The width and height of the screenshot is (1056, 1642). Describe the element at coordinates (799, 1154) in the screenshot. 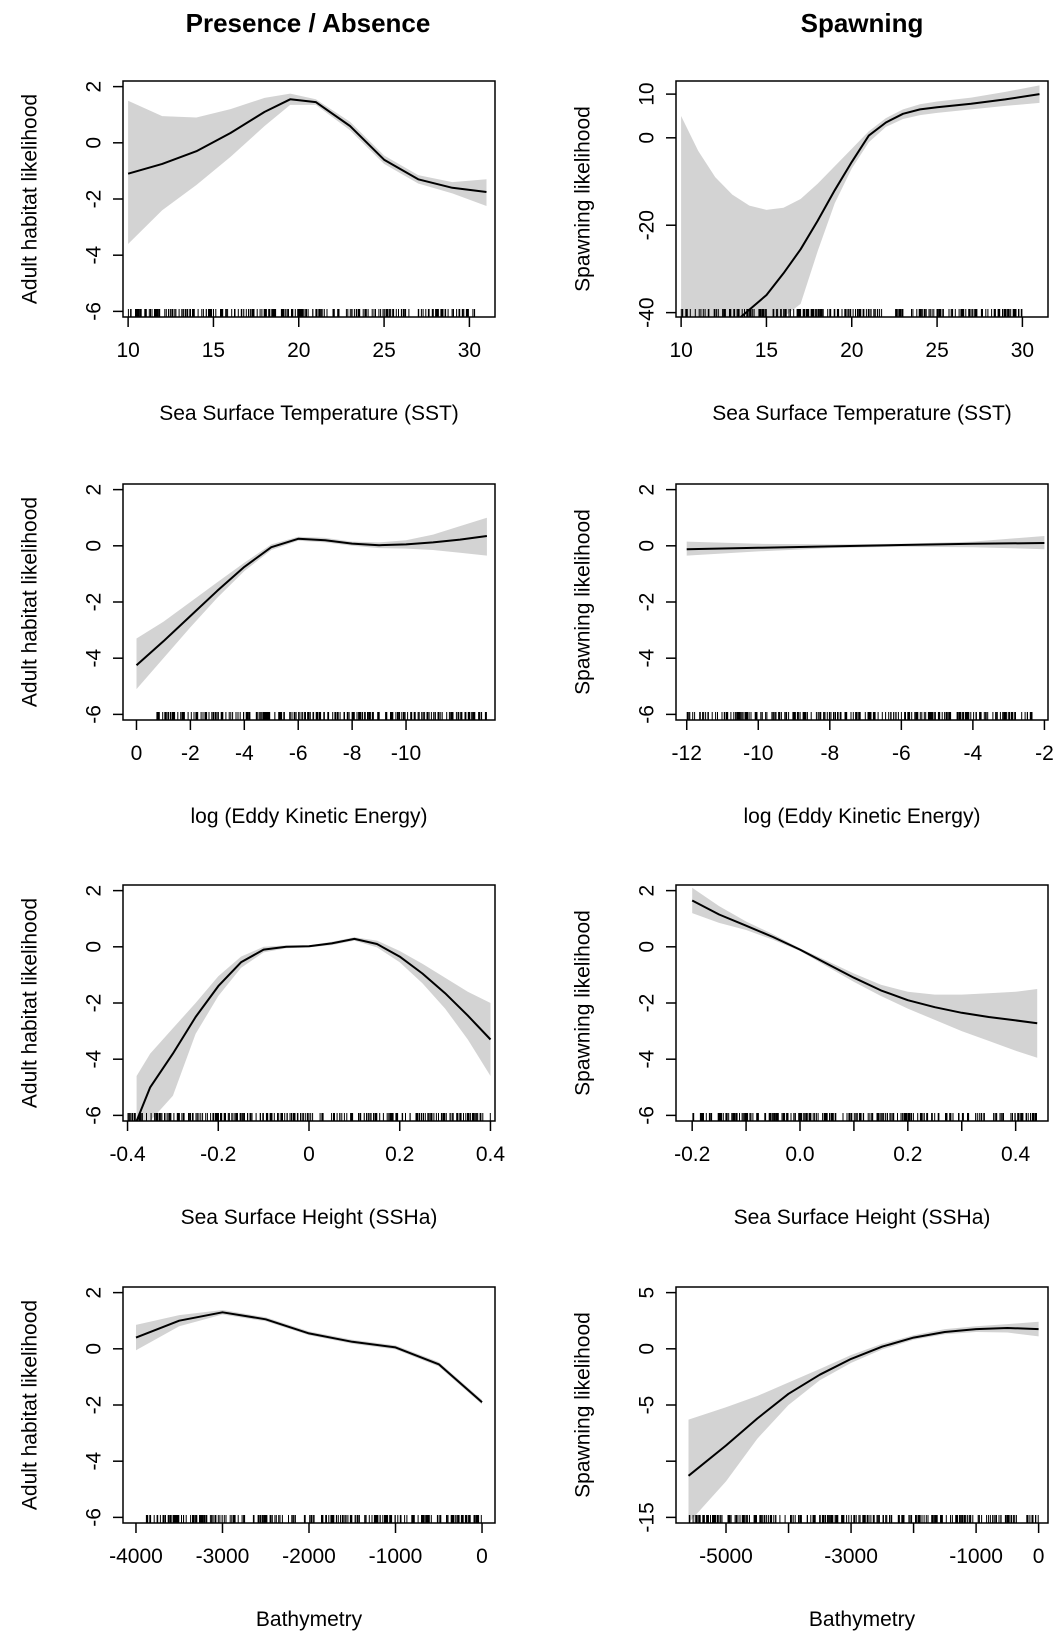

I see `x-tick-label: 0.0` at that location.